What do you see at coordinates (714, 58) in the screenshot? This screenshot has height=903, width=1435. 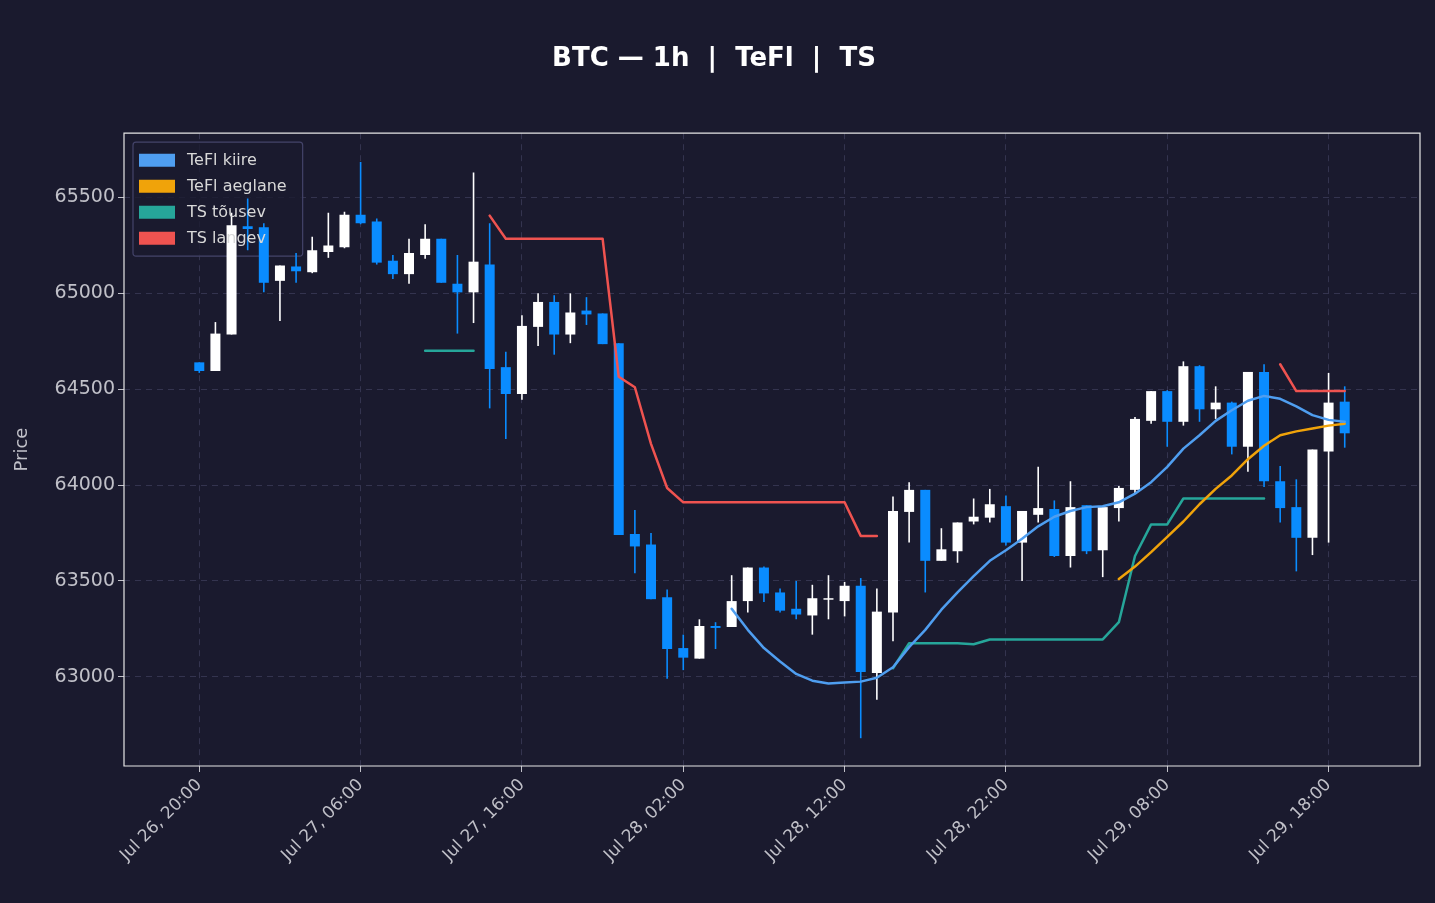 I see `chart-title: BTC — 1h | TeFl | TS` at bounding box center [714, 58].